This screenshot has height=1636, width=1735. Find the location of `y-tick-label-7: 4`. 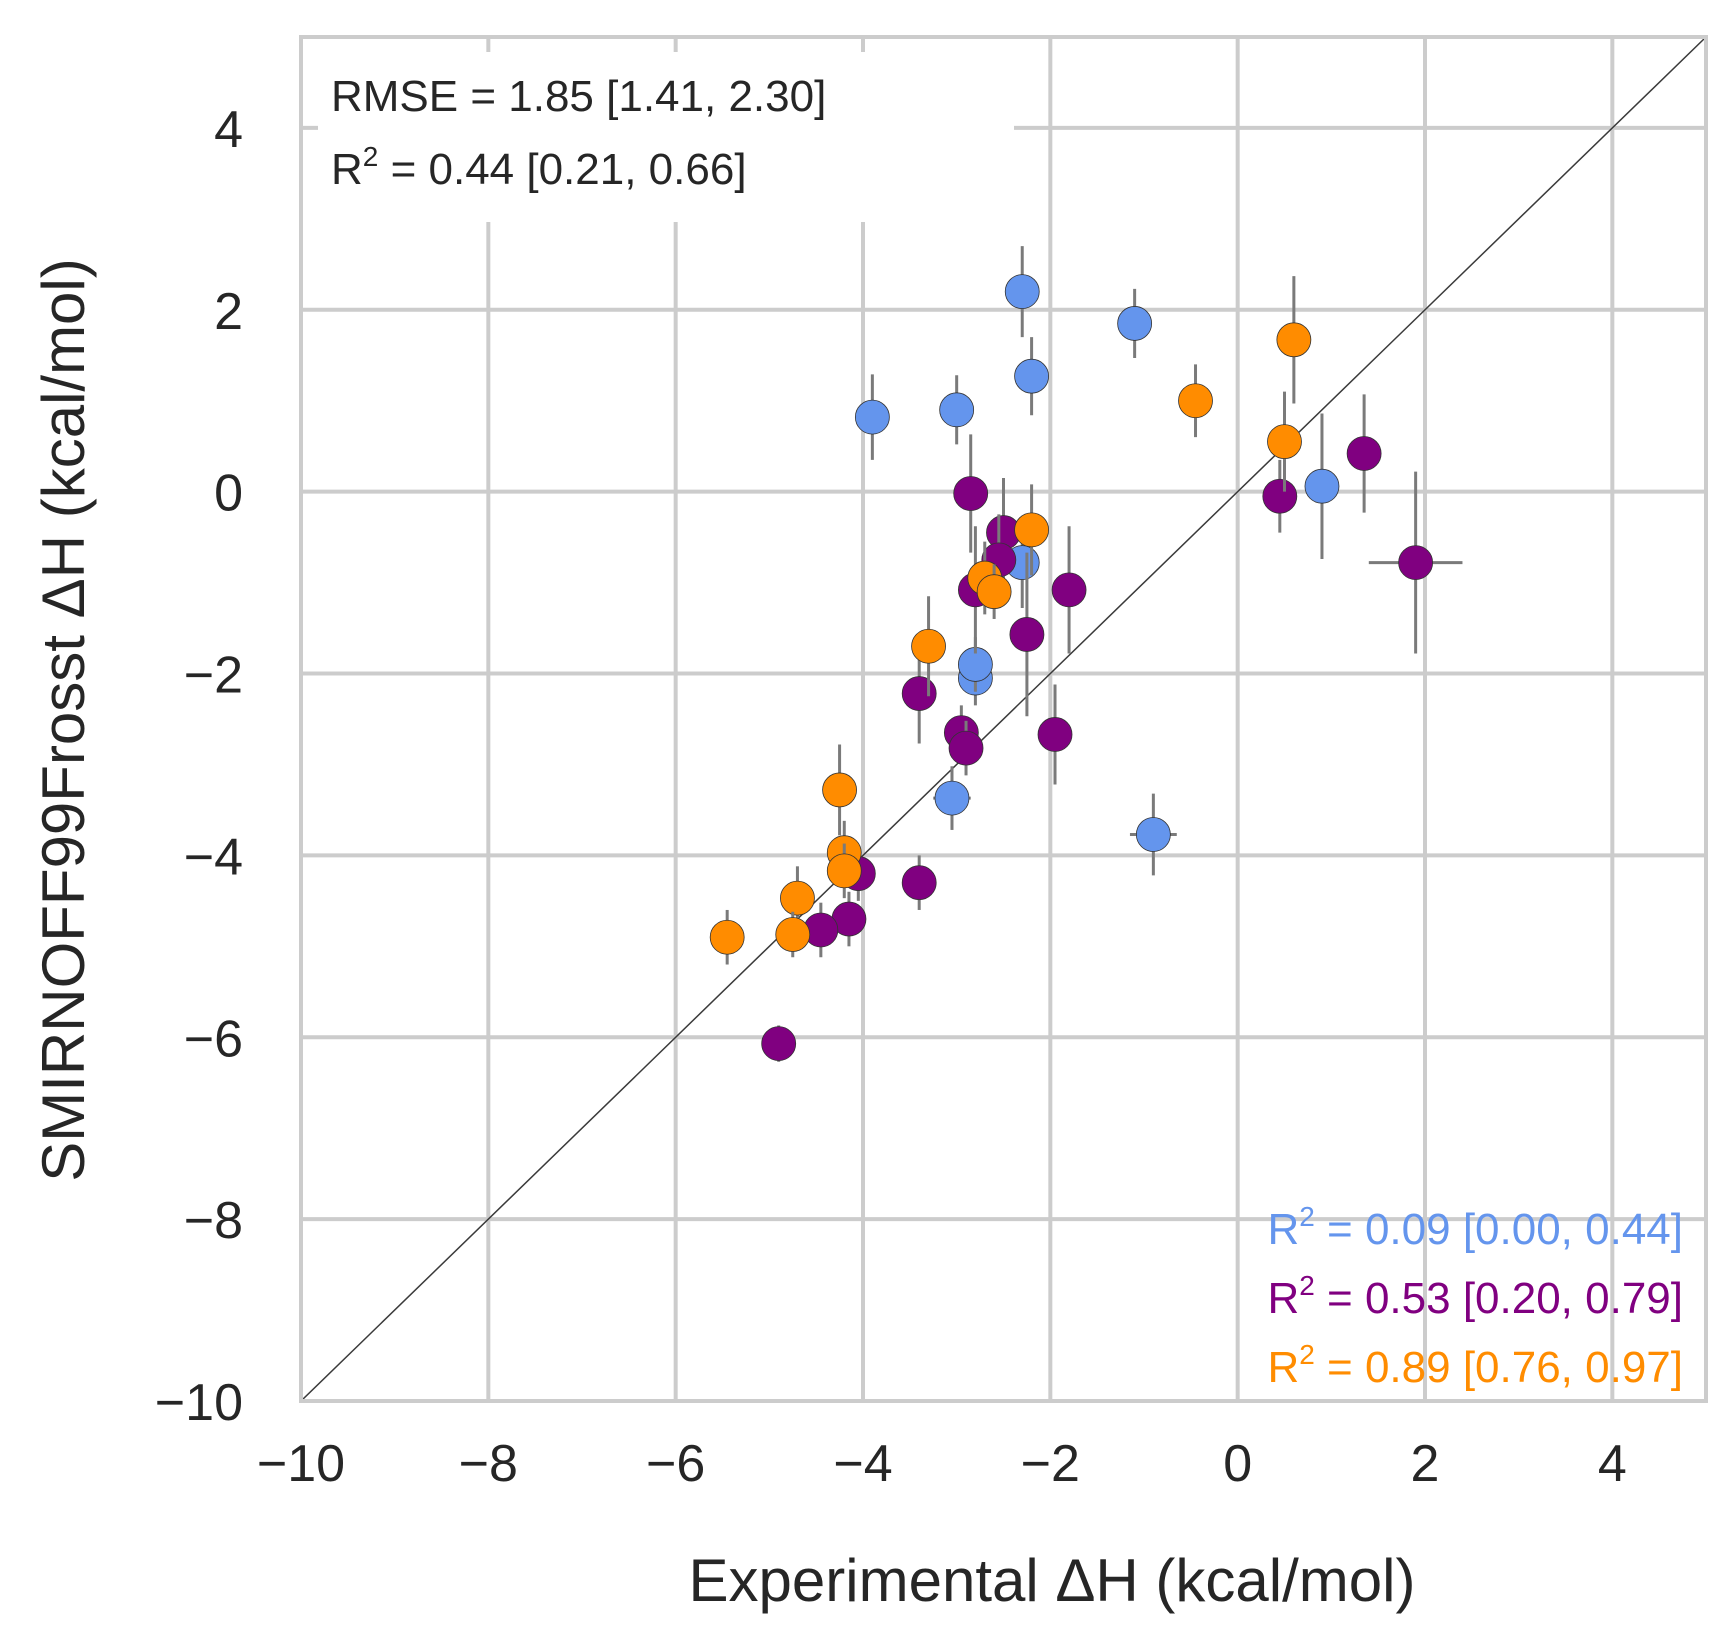

y-tick-label-7: 4 is located at coordinates (228, 130).